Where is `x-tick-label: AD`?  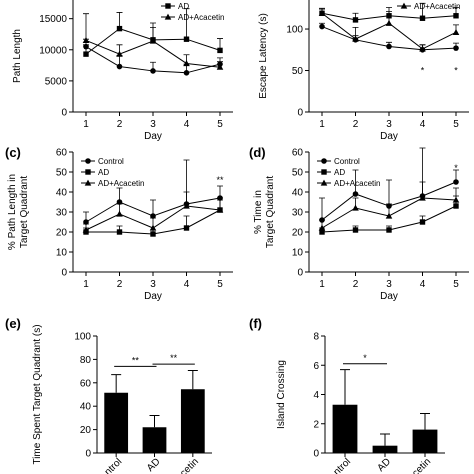
x-tick-label: AD is located at coordinates (154, 465).